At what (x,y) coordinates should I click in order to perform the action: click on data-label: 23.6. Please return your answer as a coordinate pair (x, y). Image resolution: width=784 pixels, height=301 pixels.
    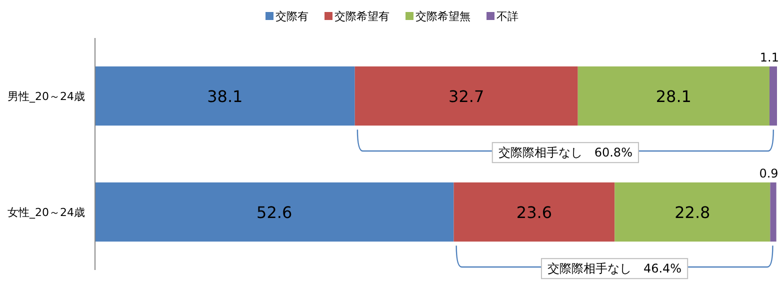
    Looking at the image, I should click on (534, 212).